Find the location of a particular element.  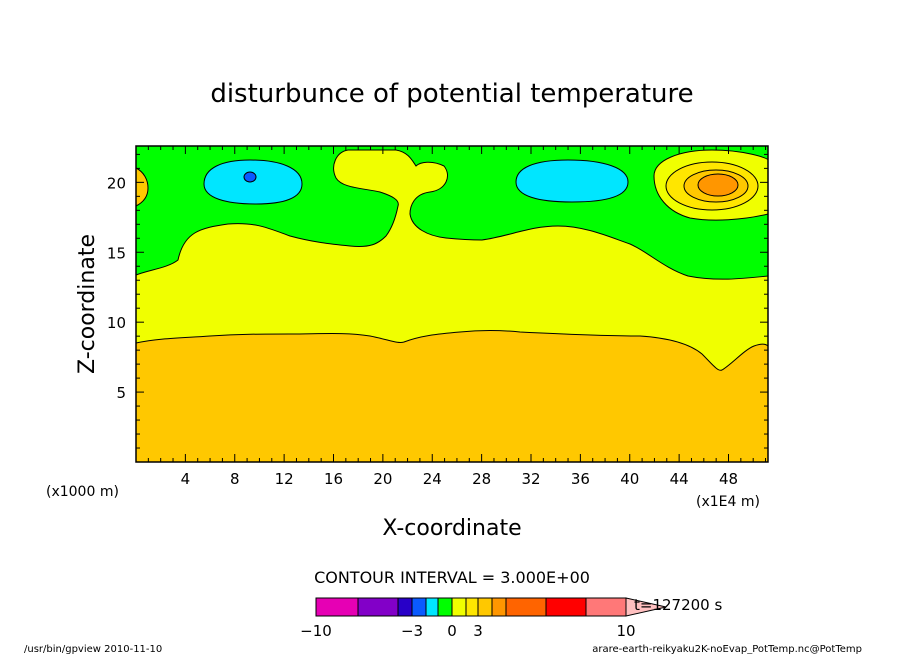

time-label: t=127200 s is located at coordinates (678, 605).